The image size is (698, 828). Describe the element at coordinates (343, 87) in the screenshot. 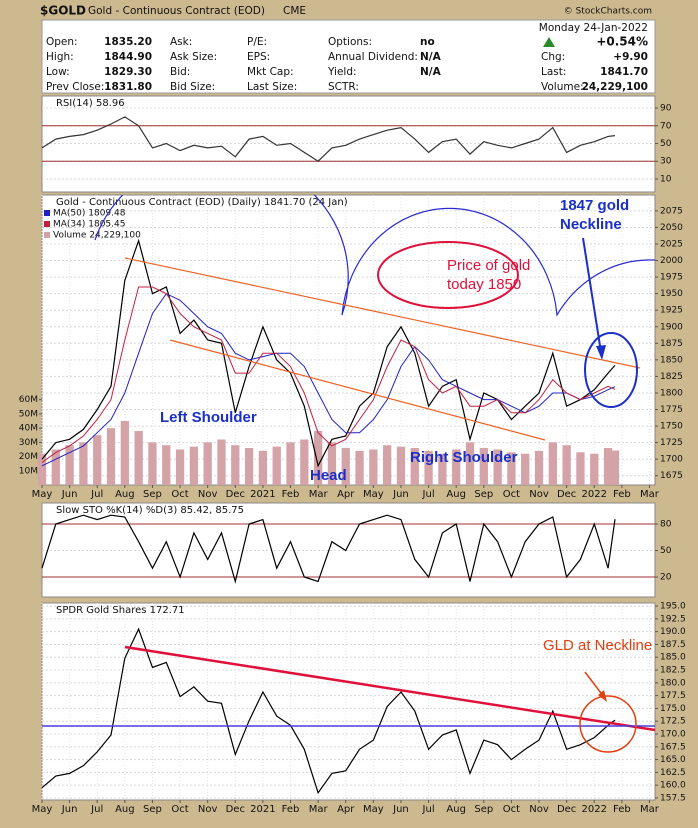

I see `quote-label: SCTR:` at that location.